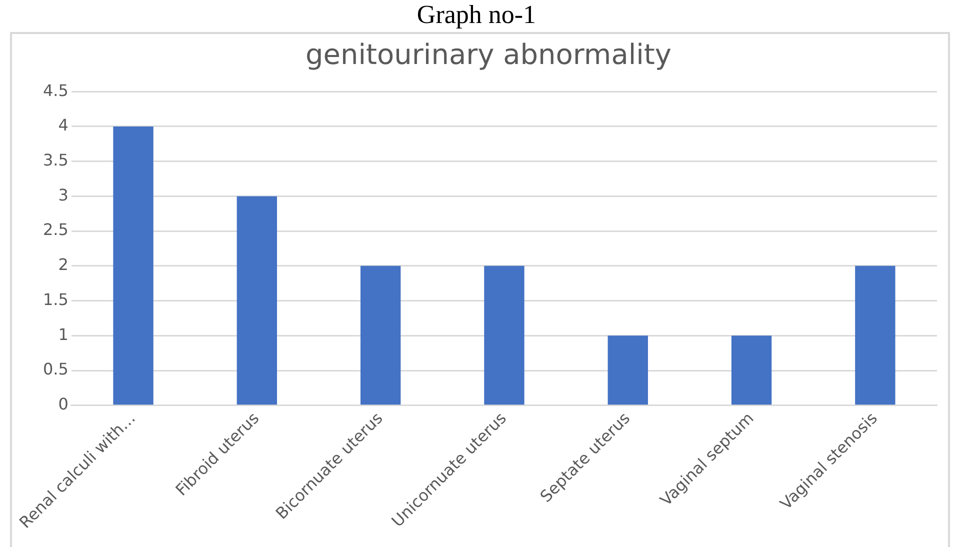 The width and height of the screenshot is (953, 547). I want to click on y-tick-label: 3.5, so click(55, 160).